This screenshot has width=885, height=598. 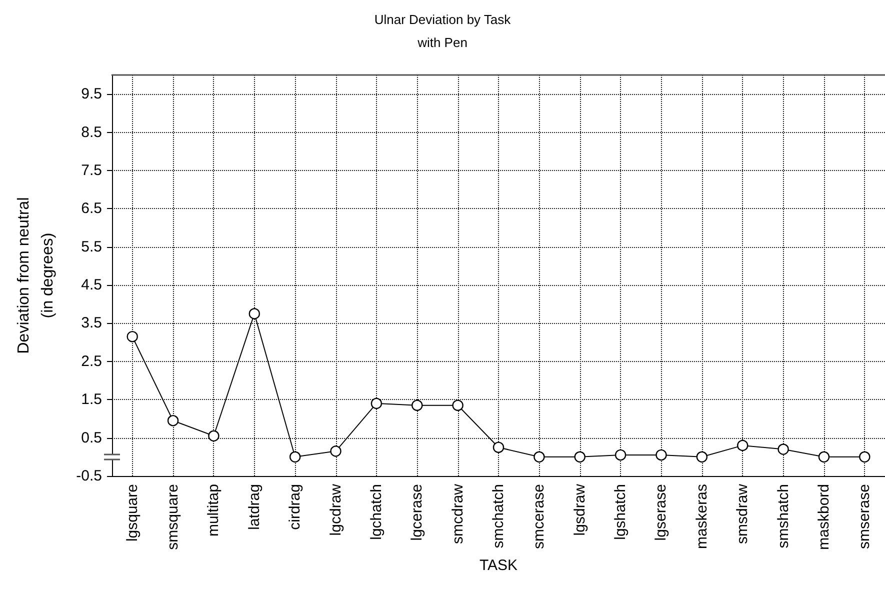 I want to click on x-tick-label: maskeras, so click(x=701, y=517).